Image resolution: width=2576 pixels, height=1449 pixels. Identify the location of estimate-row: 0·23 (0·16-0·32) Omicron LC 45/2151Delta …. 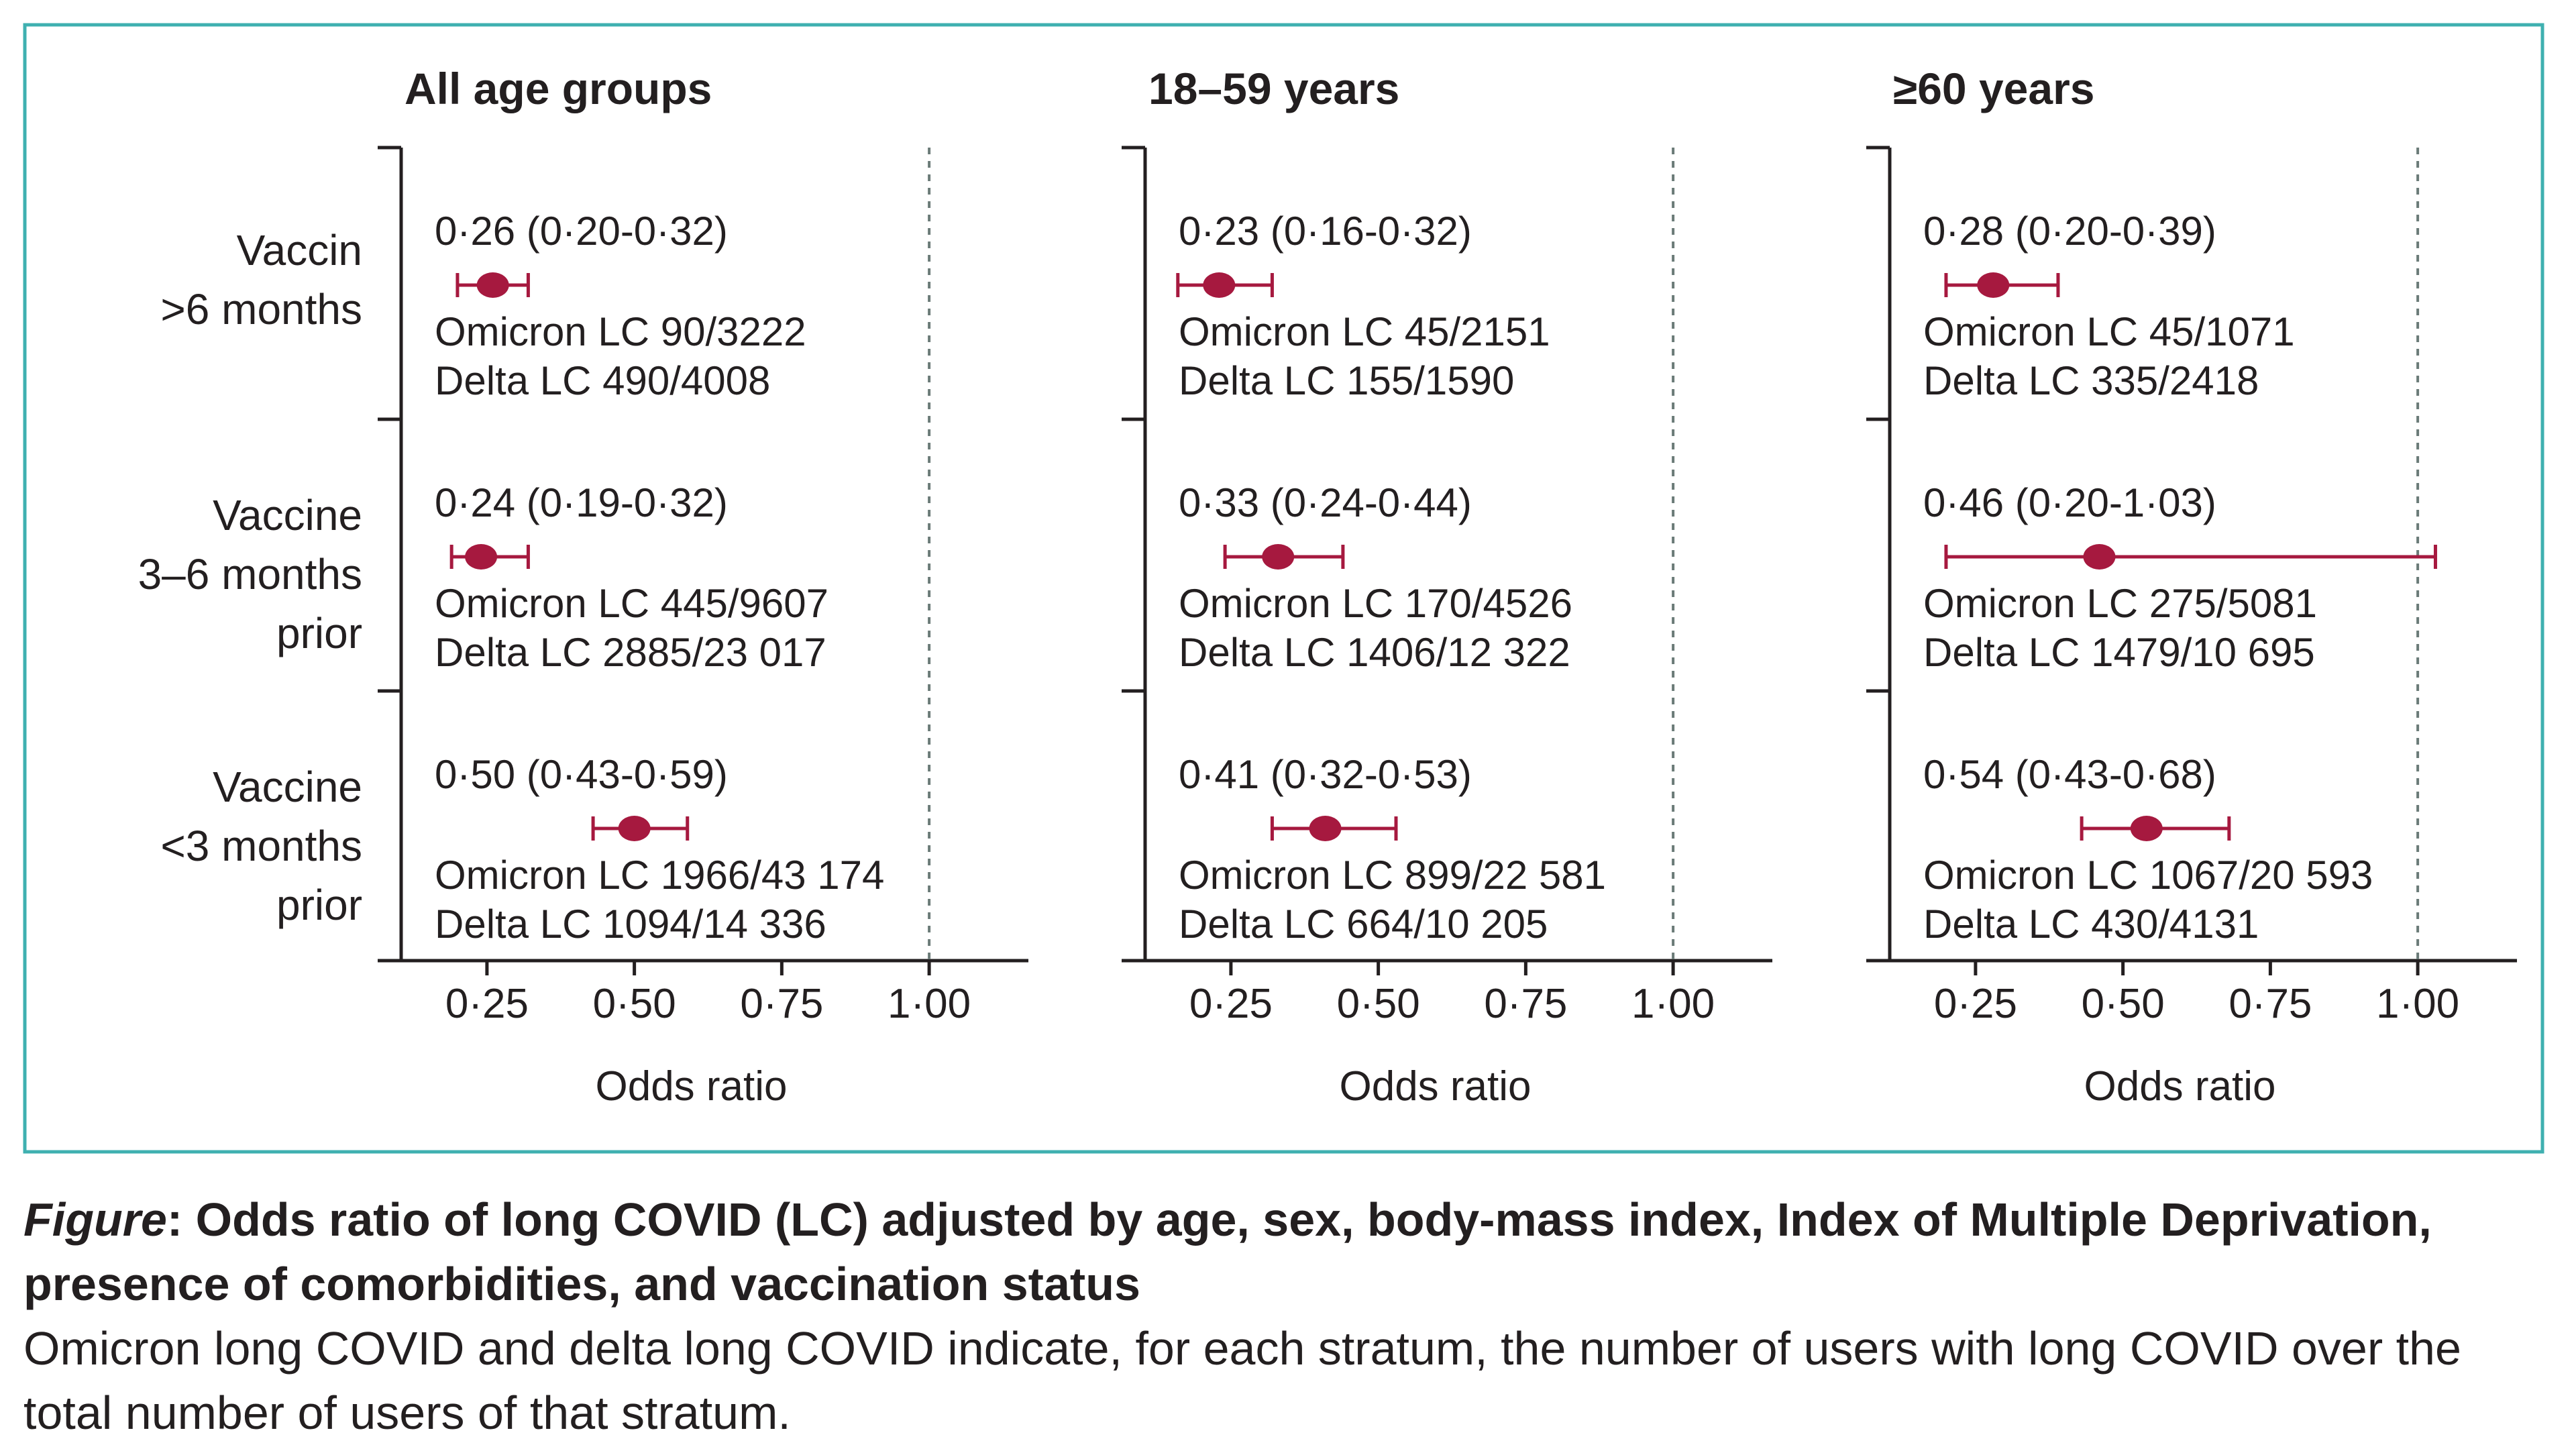
(1363, 306).